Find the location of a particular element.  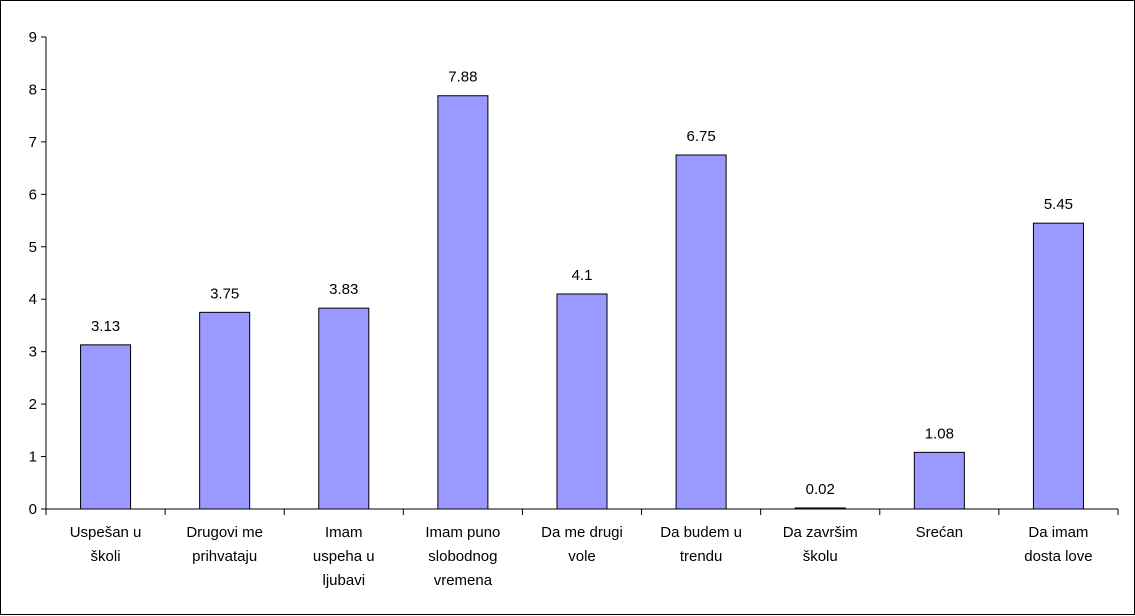

category-label: Da me drugi vole is located at coordinates (582, 544).